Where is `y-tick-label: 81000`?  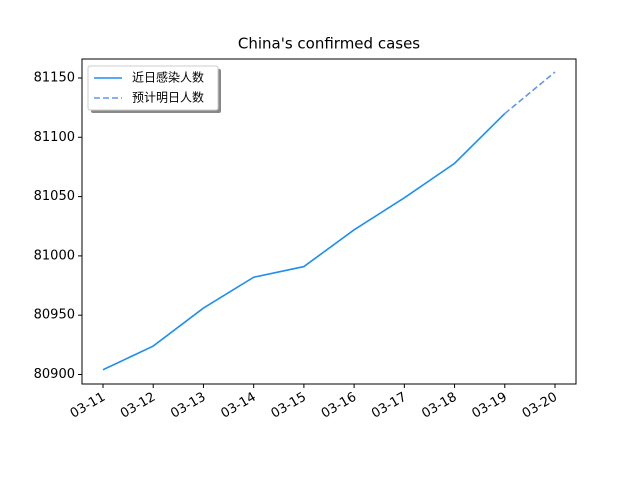
y-tick-label: 81000 is located at coordinates (54, 255).